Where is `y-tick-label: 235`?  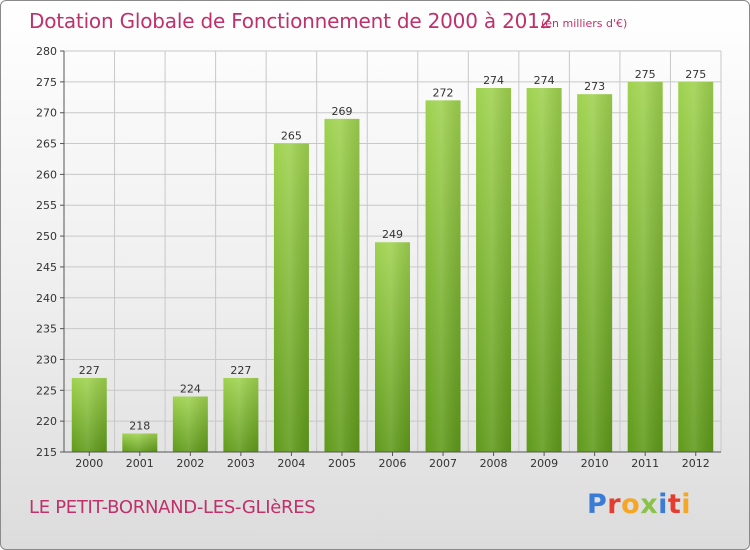
y-tick-label: 235 is located at coordinates (46, 329).